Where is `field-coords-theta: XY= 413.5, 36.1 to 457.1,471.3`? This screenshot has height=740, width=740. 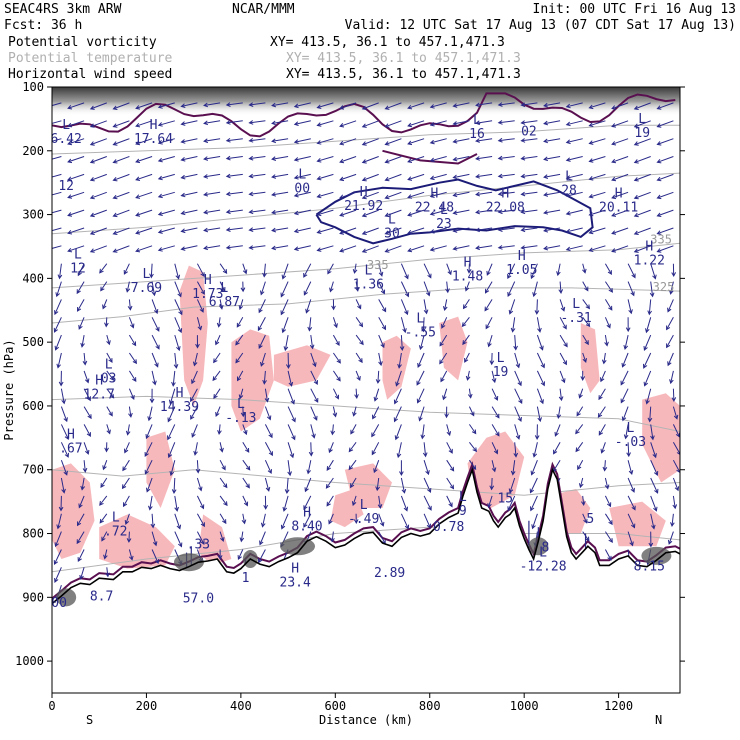
field-coords-theta: XY= 413.5, 36.1 to 457.1,471.3 is located at coordinates (403, 58).